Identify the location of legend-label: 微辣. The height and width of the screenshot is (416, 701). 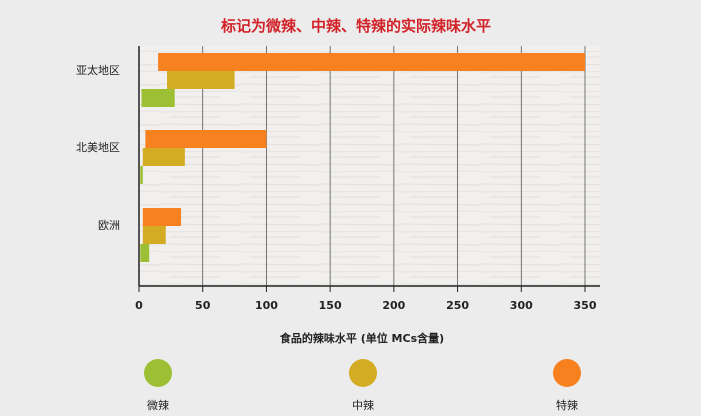
(158, 405).